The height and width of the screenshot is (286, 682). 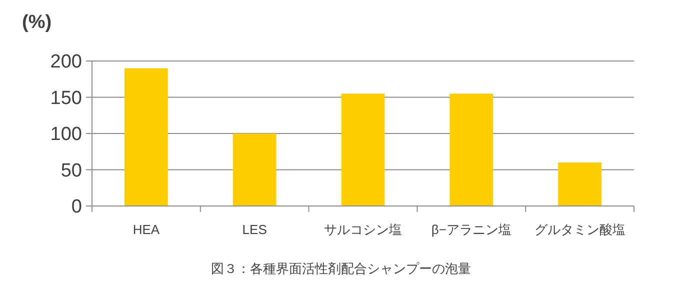 I want to click on caption: 図３：各種界面活性剤配合シャンプーの泡量, so click(x=341, y=268).